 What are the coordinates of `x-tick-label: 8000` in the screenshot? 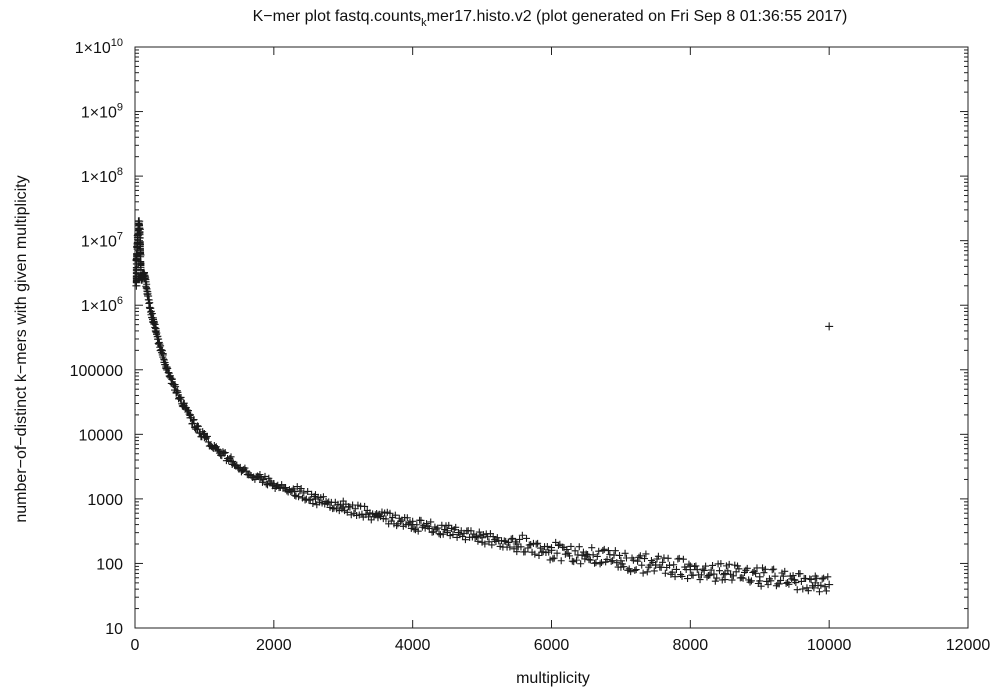 It's located at (691, 645).